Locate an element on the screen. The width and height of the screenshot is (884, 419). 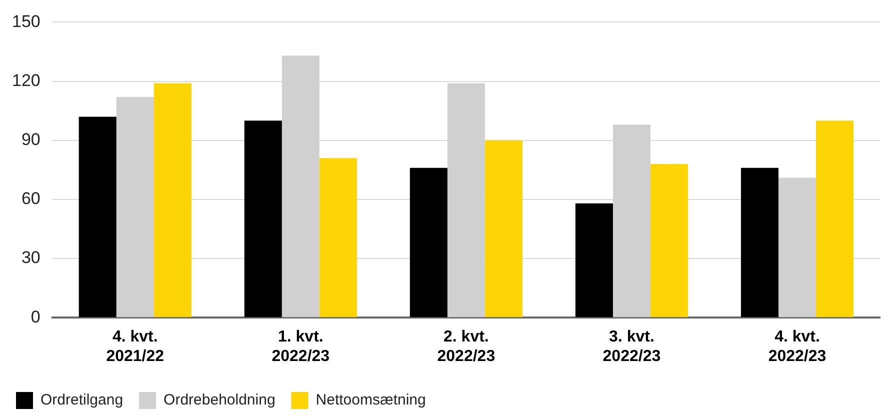
x-tick-label: 3. kvt. 2022/23 is located at coordinates (631, 346).